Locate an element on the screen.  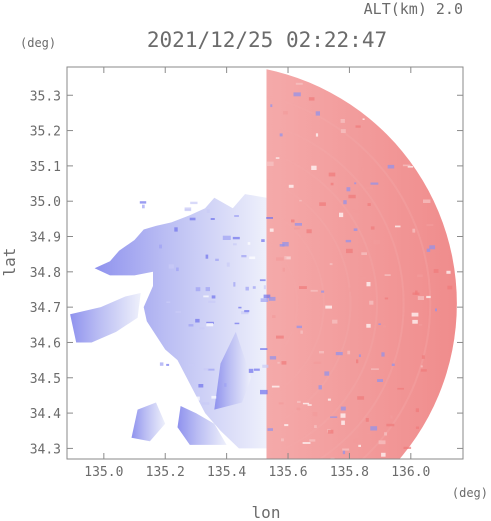
y-tick-label: 34.9 is located at coordinates (45, 238).